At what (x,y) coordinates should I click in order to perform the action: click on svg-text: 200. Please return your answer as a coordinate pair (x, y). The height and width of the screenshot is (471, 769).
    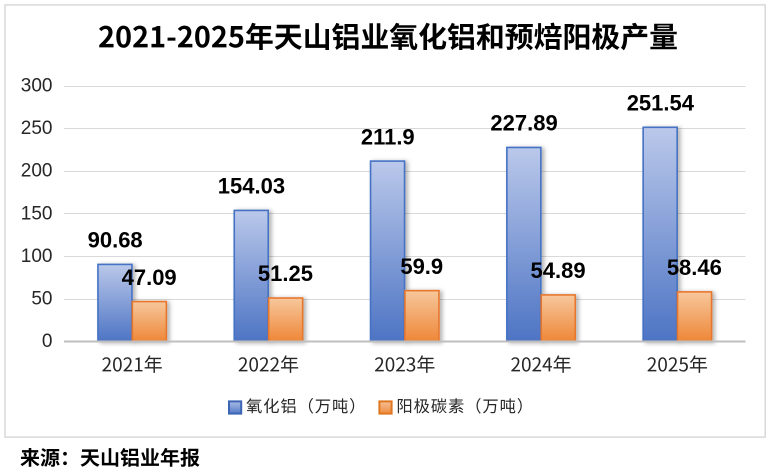
    Looking at the image, I should click on (37, 171).